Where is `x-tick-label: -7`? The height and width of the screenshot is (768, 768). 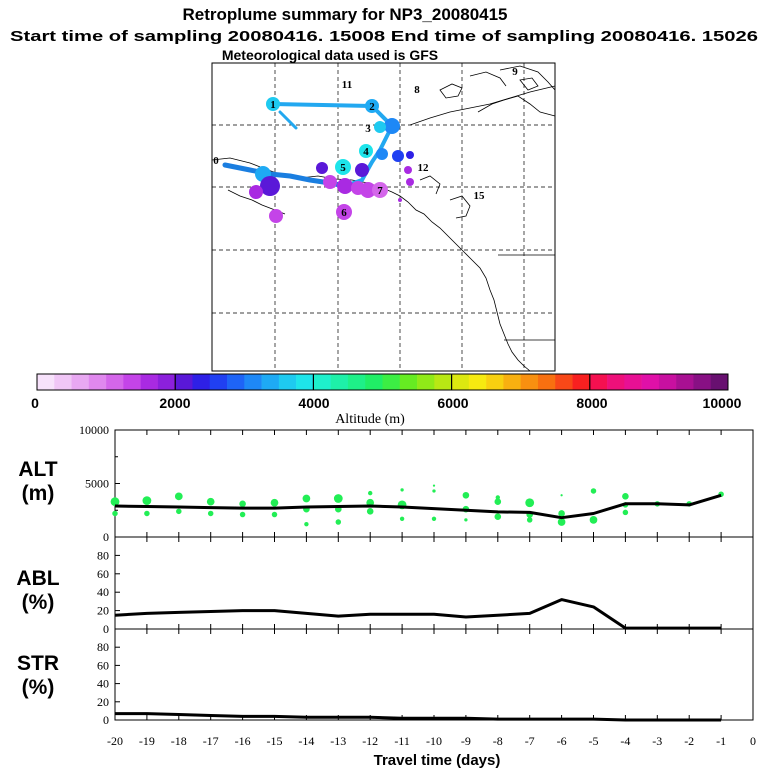 x-tick-label: -7 is located at coordinates (530, 741).